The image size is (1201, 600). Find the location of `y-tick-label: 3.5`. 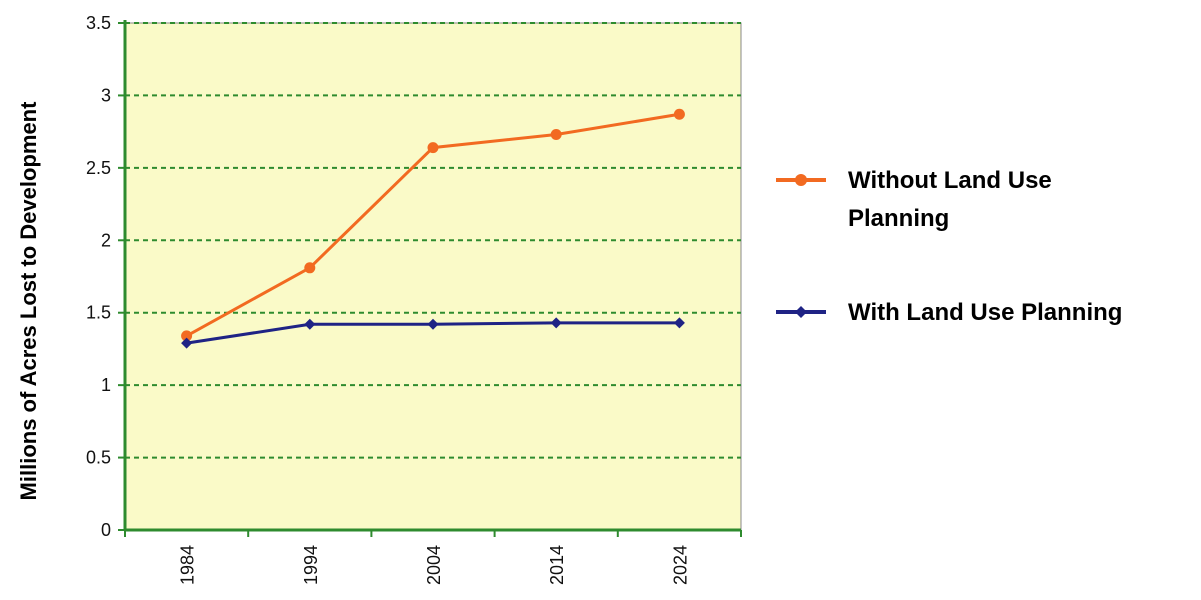

y-tick-label: 3.5 is located at coordinates (98, 23).